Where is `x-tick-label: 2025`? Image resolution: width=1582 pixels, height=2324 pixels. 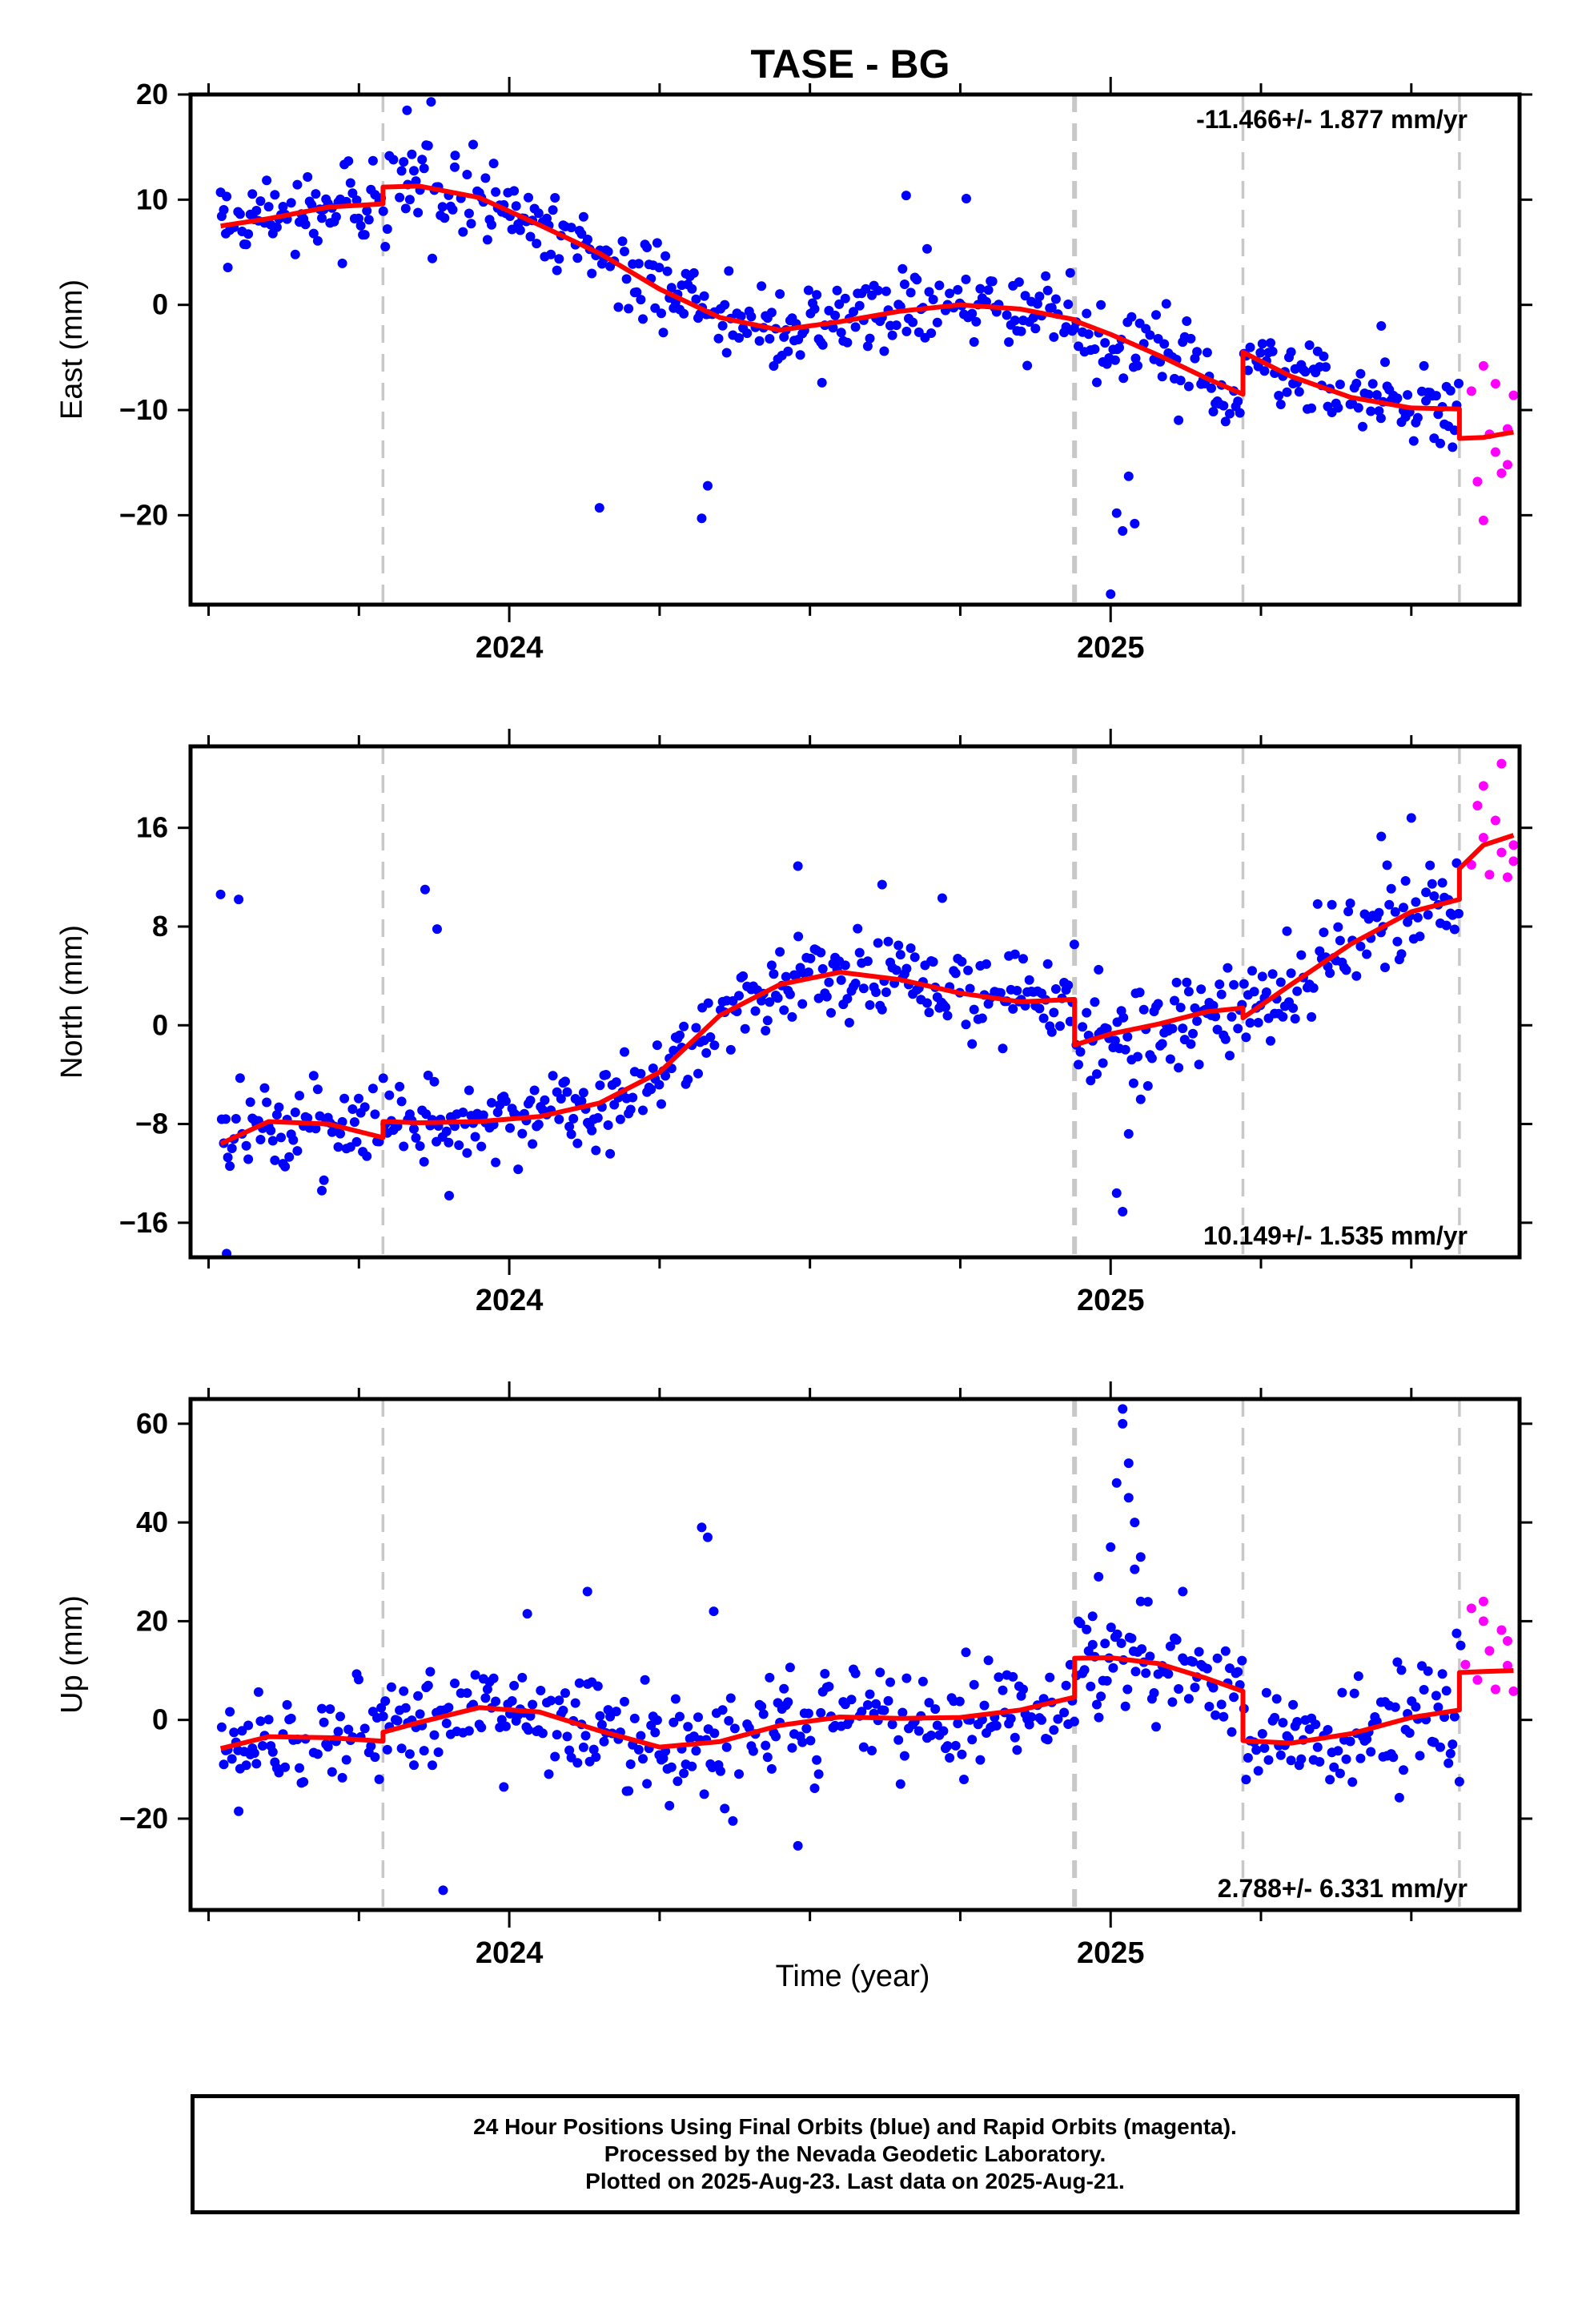 x-tick-label: 2025 is located at coordinates (1111, 648).